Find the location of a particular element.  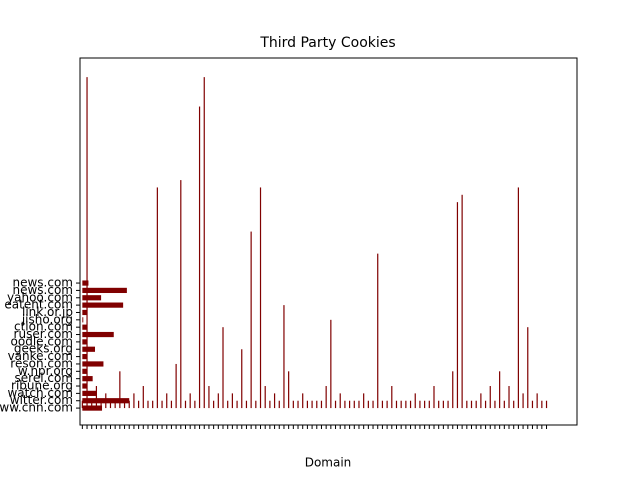

y-tick-label: witter.com is located at coordinates (41, 400).